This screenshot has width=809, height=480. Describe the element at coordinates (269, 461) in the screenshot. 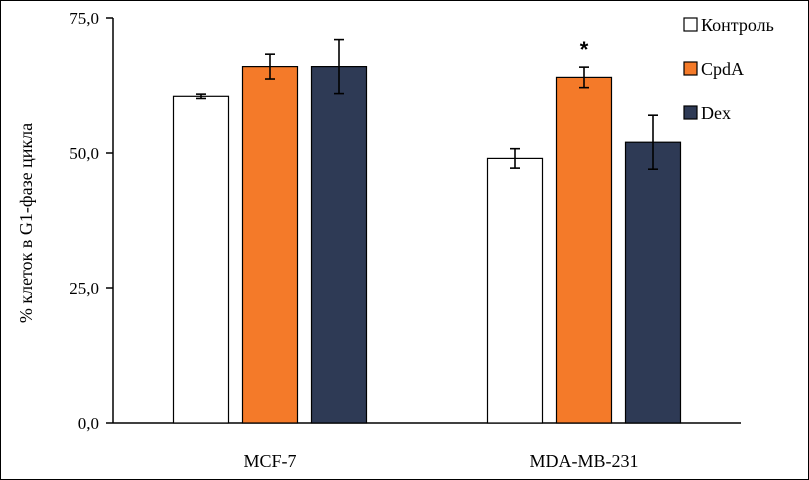

I see `x-tick-label: MCF-7` at that location.